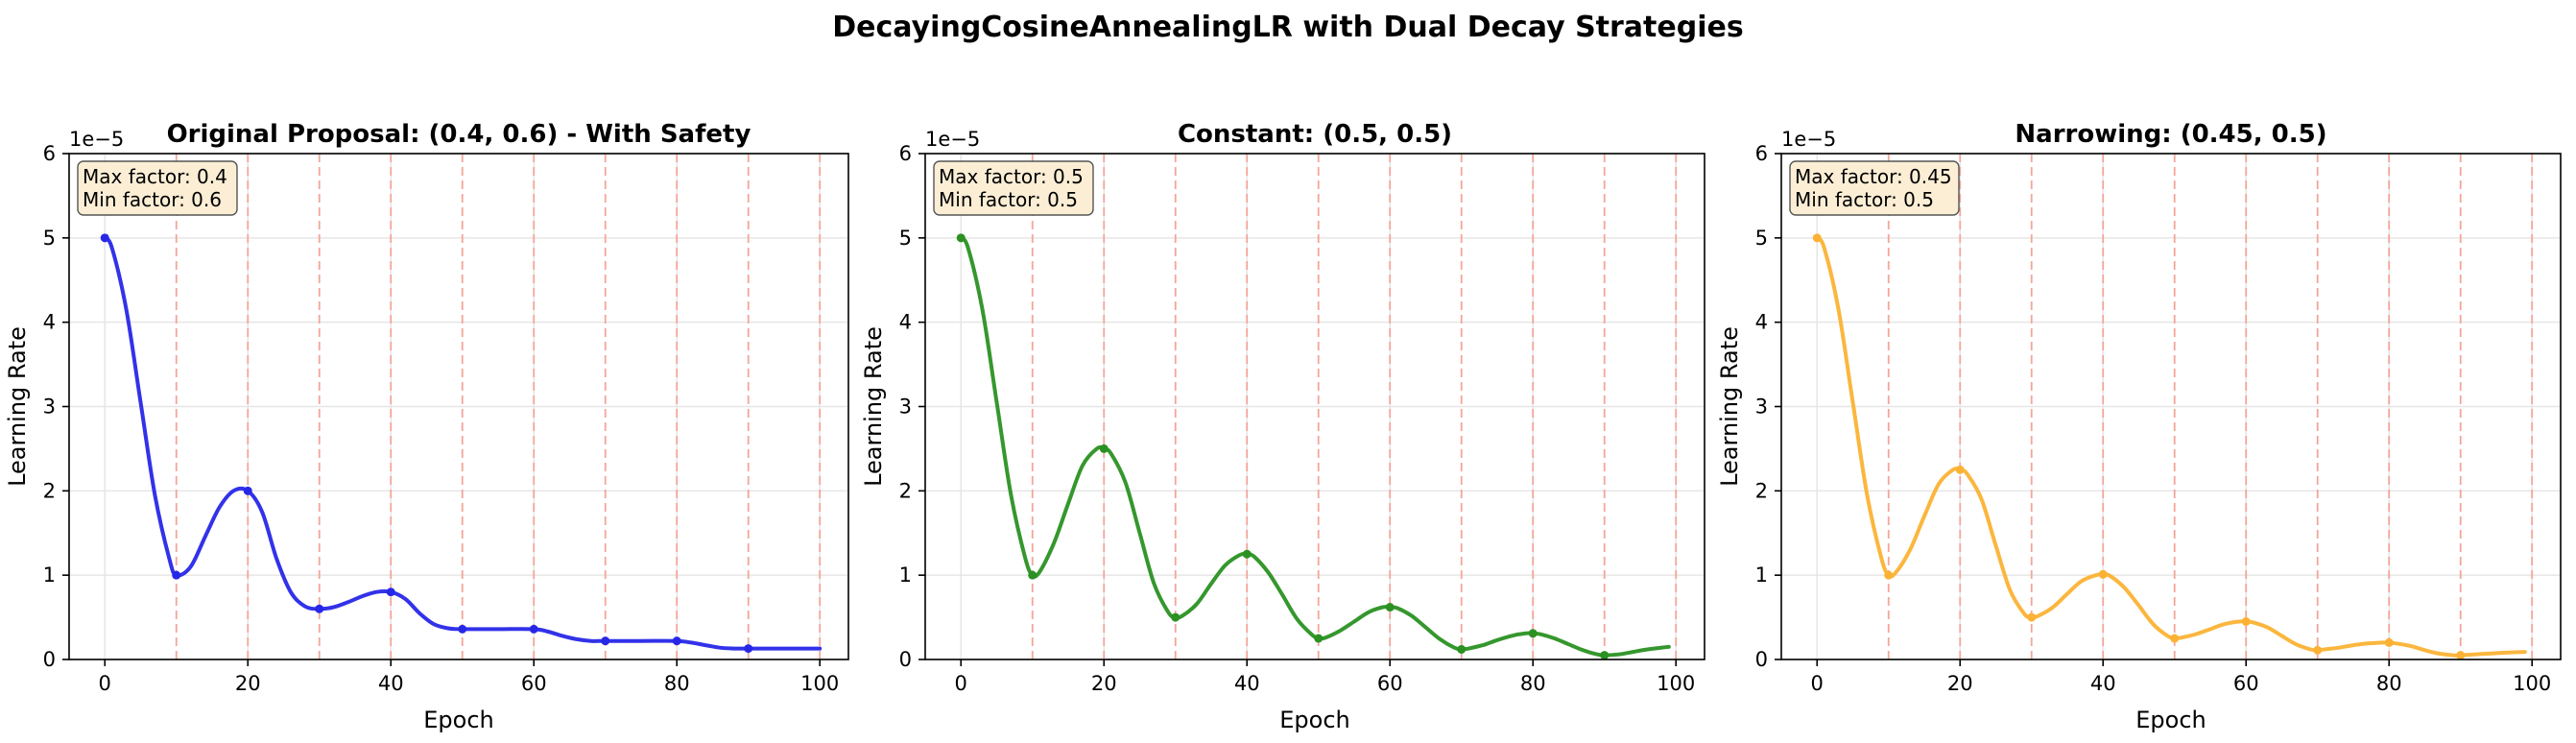 The image size is (2576, 743). Describe the element at coordinates (155, 176) in the screenshot. I see `annotation-text: Max factor: 0.4` at that location.